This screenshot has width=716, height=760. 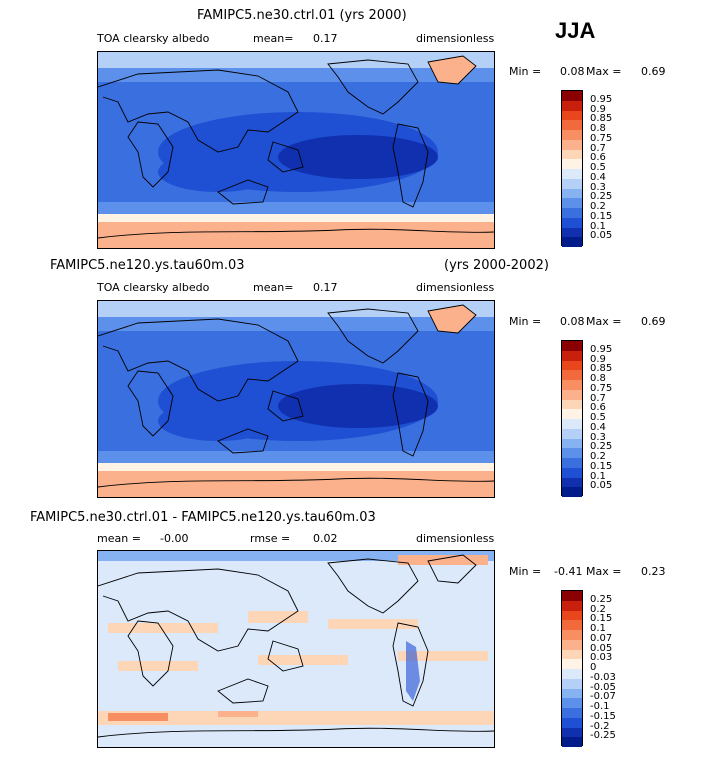 I want to click on panel3-mean-value: -0.00, so click(x=174, y=538).